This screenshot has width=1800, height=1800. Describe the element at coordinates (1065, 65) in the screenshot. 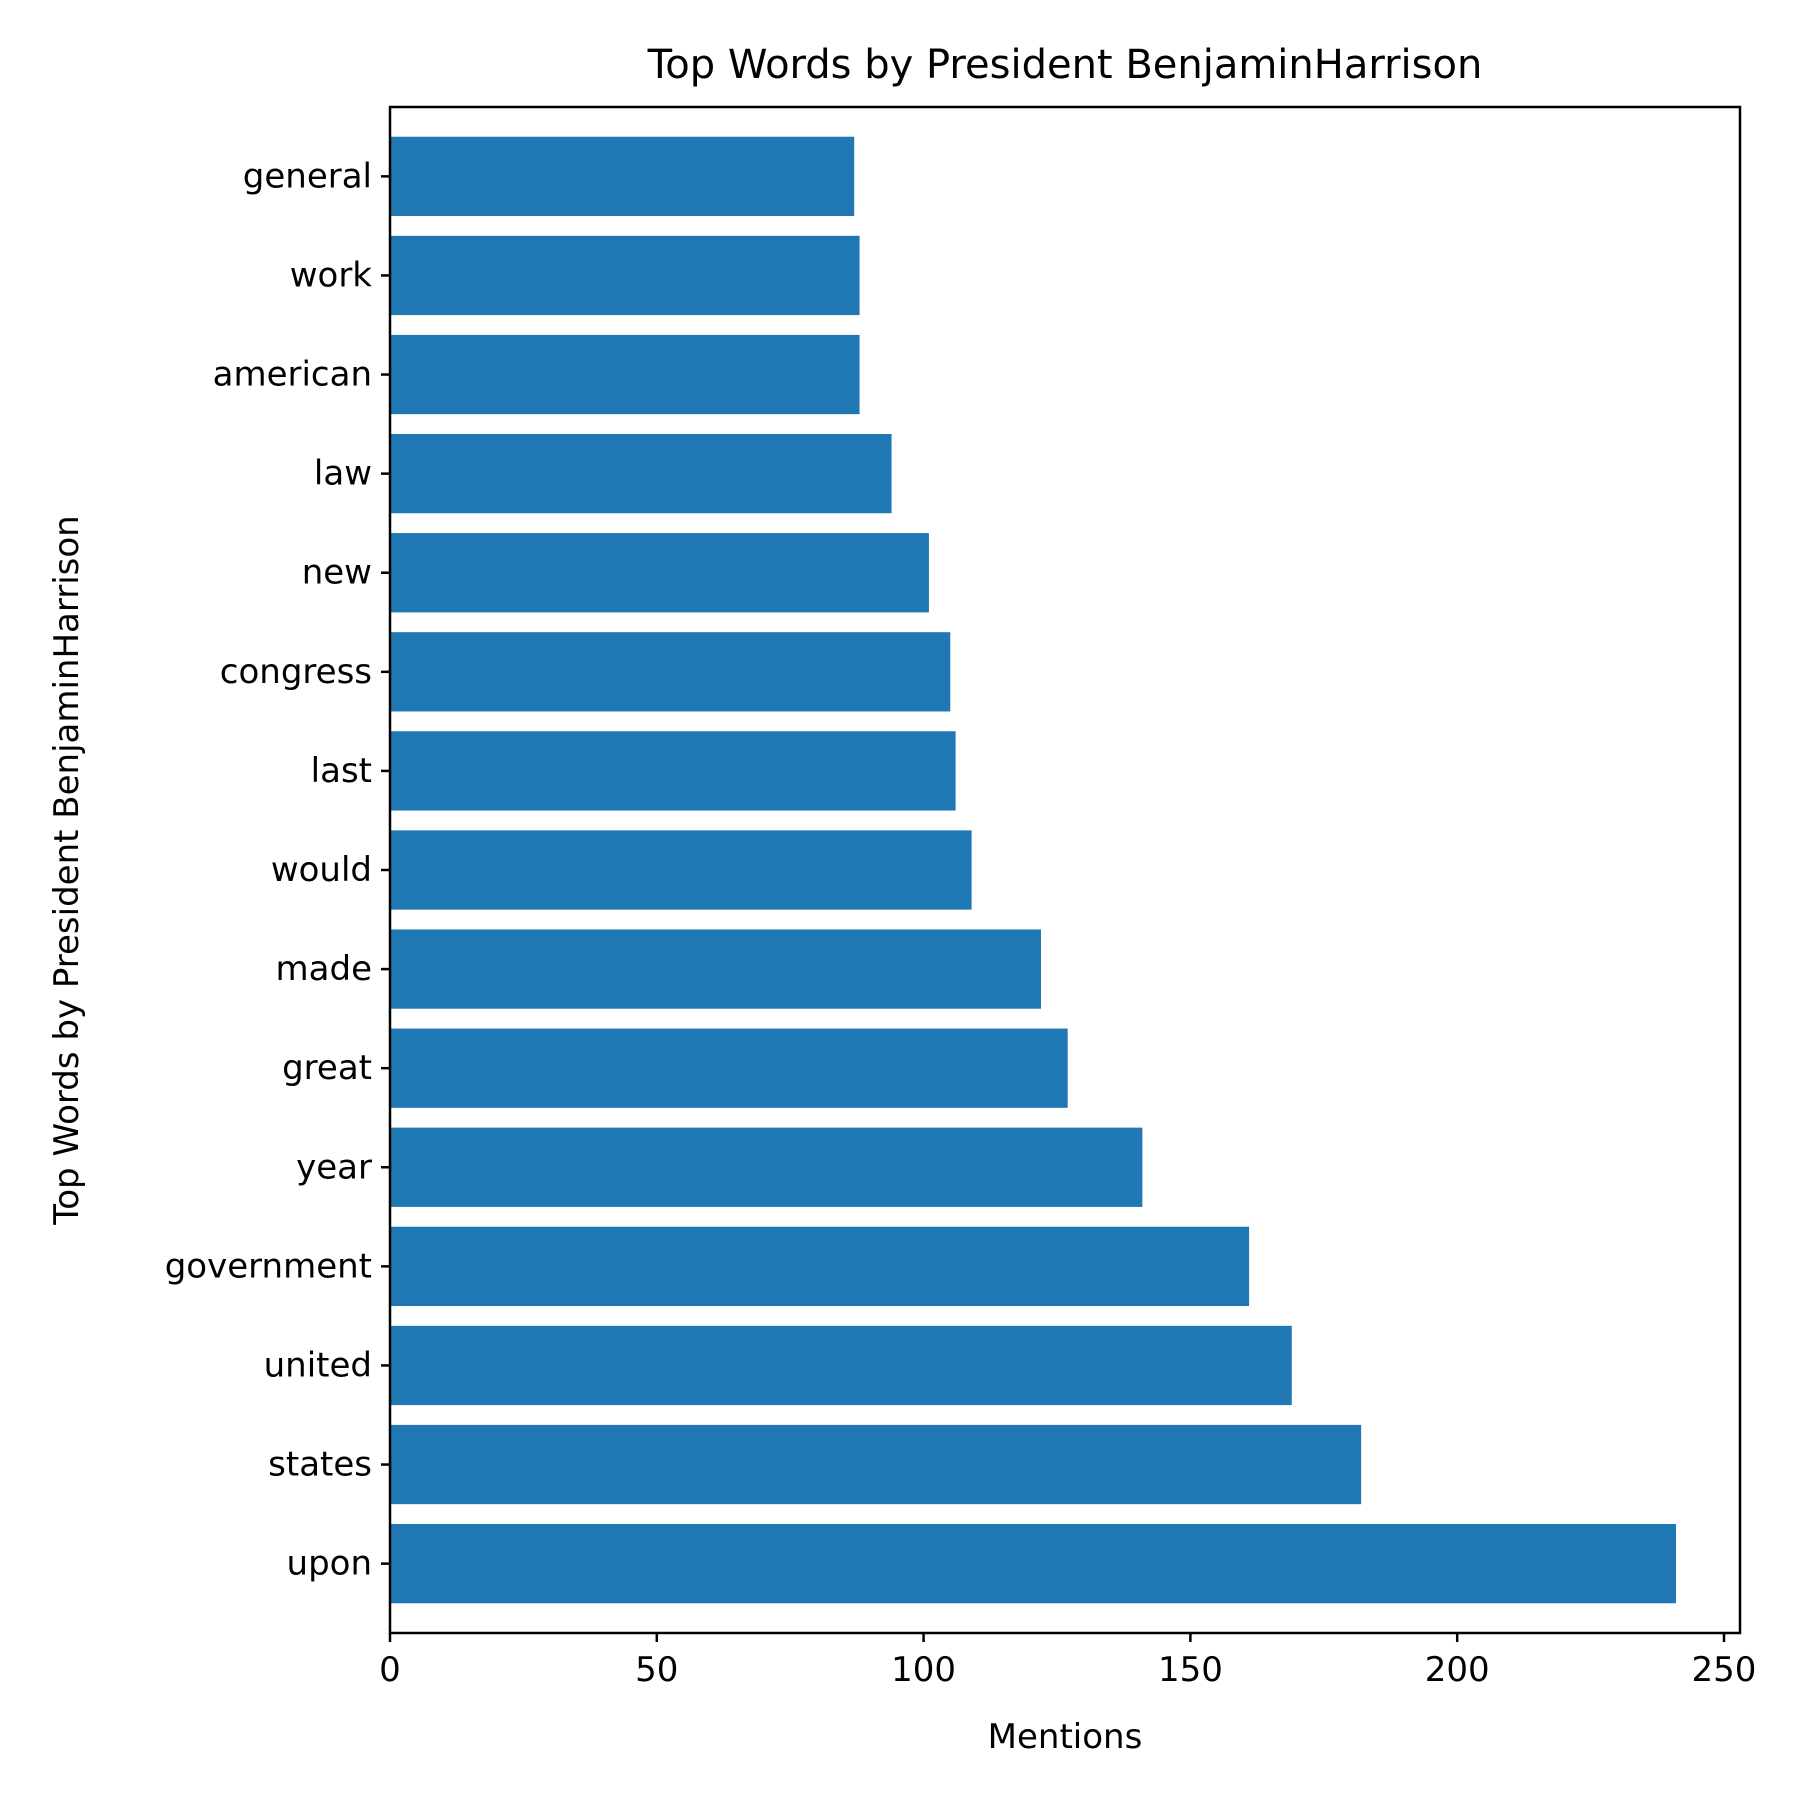

I see `chart-title: Top Words by President BenjaminHarrison` at that location.